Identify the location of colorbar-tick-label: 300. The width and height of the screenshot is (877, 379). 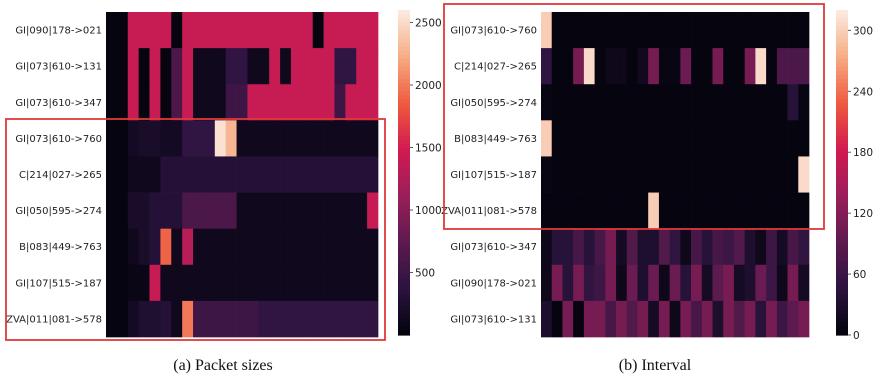
(863, 31).